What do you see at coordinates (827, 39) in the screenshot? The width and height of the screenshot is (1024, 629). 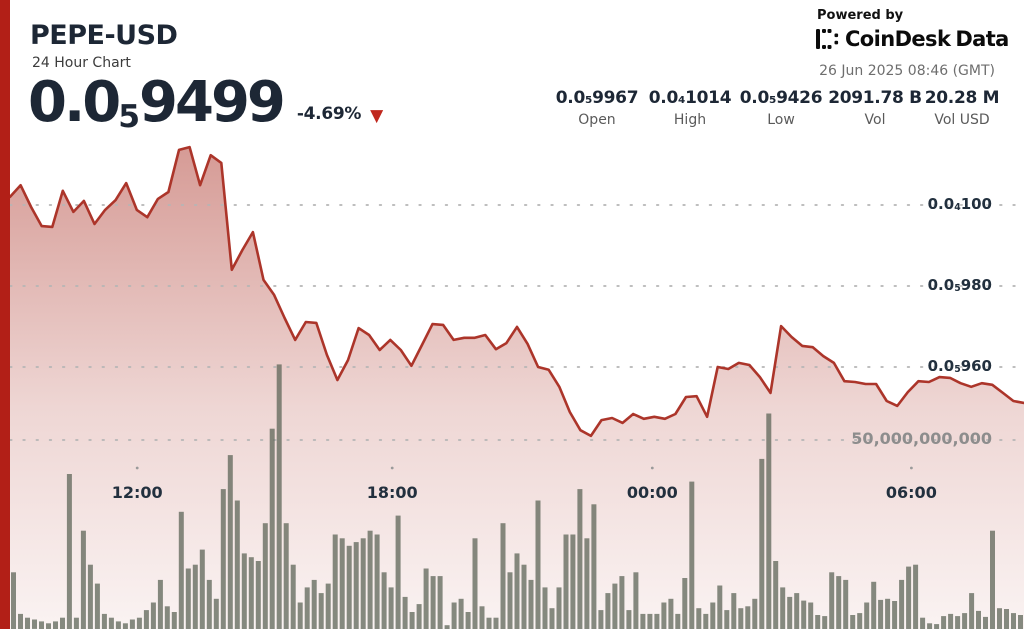 I see `coindesk-logo-icon` at bounding box center [827, 39].